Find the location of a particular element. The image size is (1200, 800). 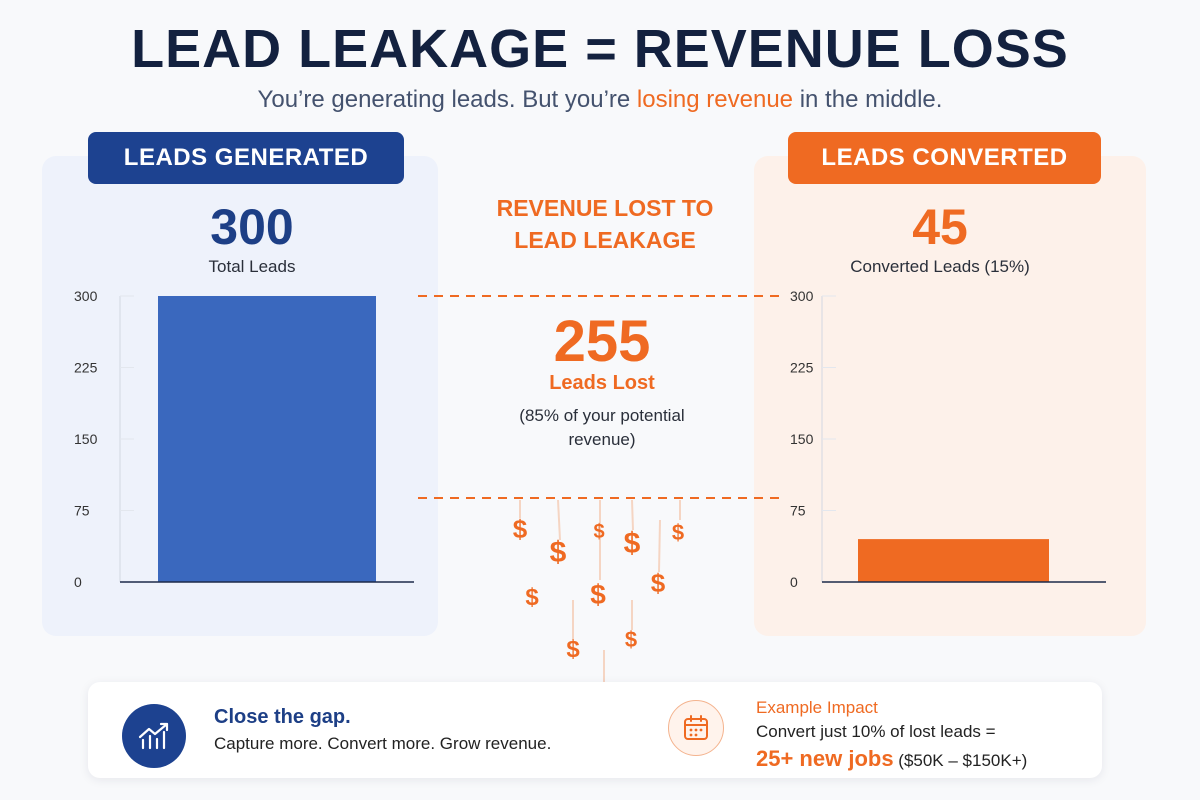

leads-lost-number: 255 is located at coordinates (602, 341).